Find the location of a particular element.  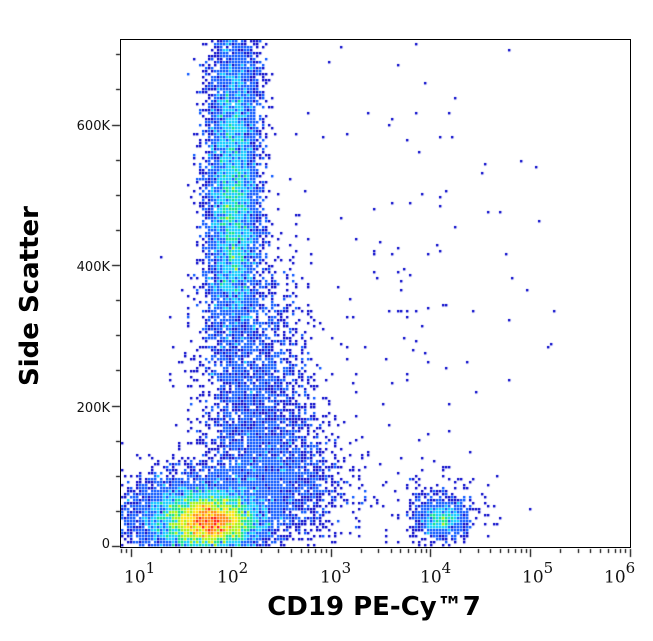

x-tick-label: 10⁶ is located at coordinates (620, 573).